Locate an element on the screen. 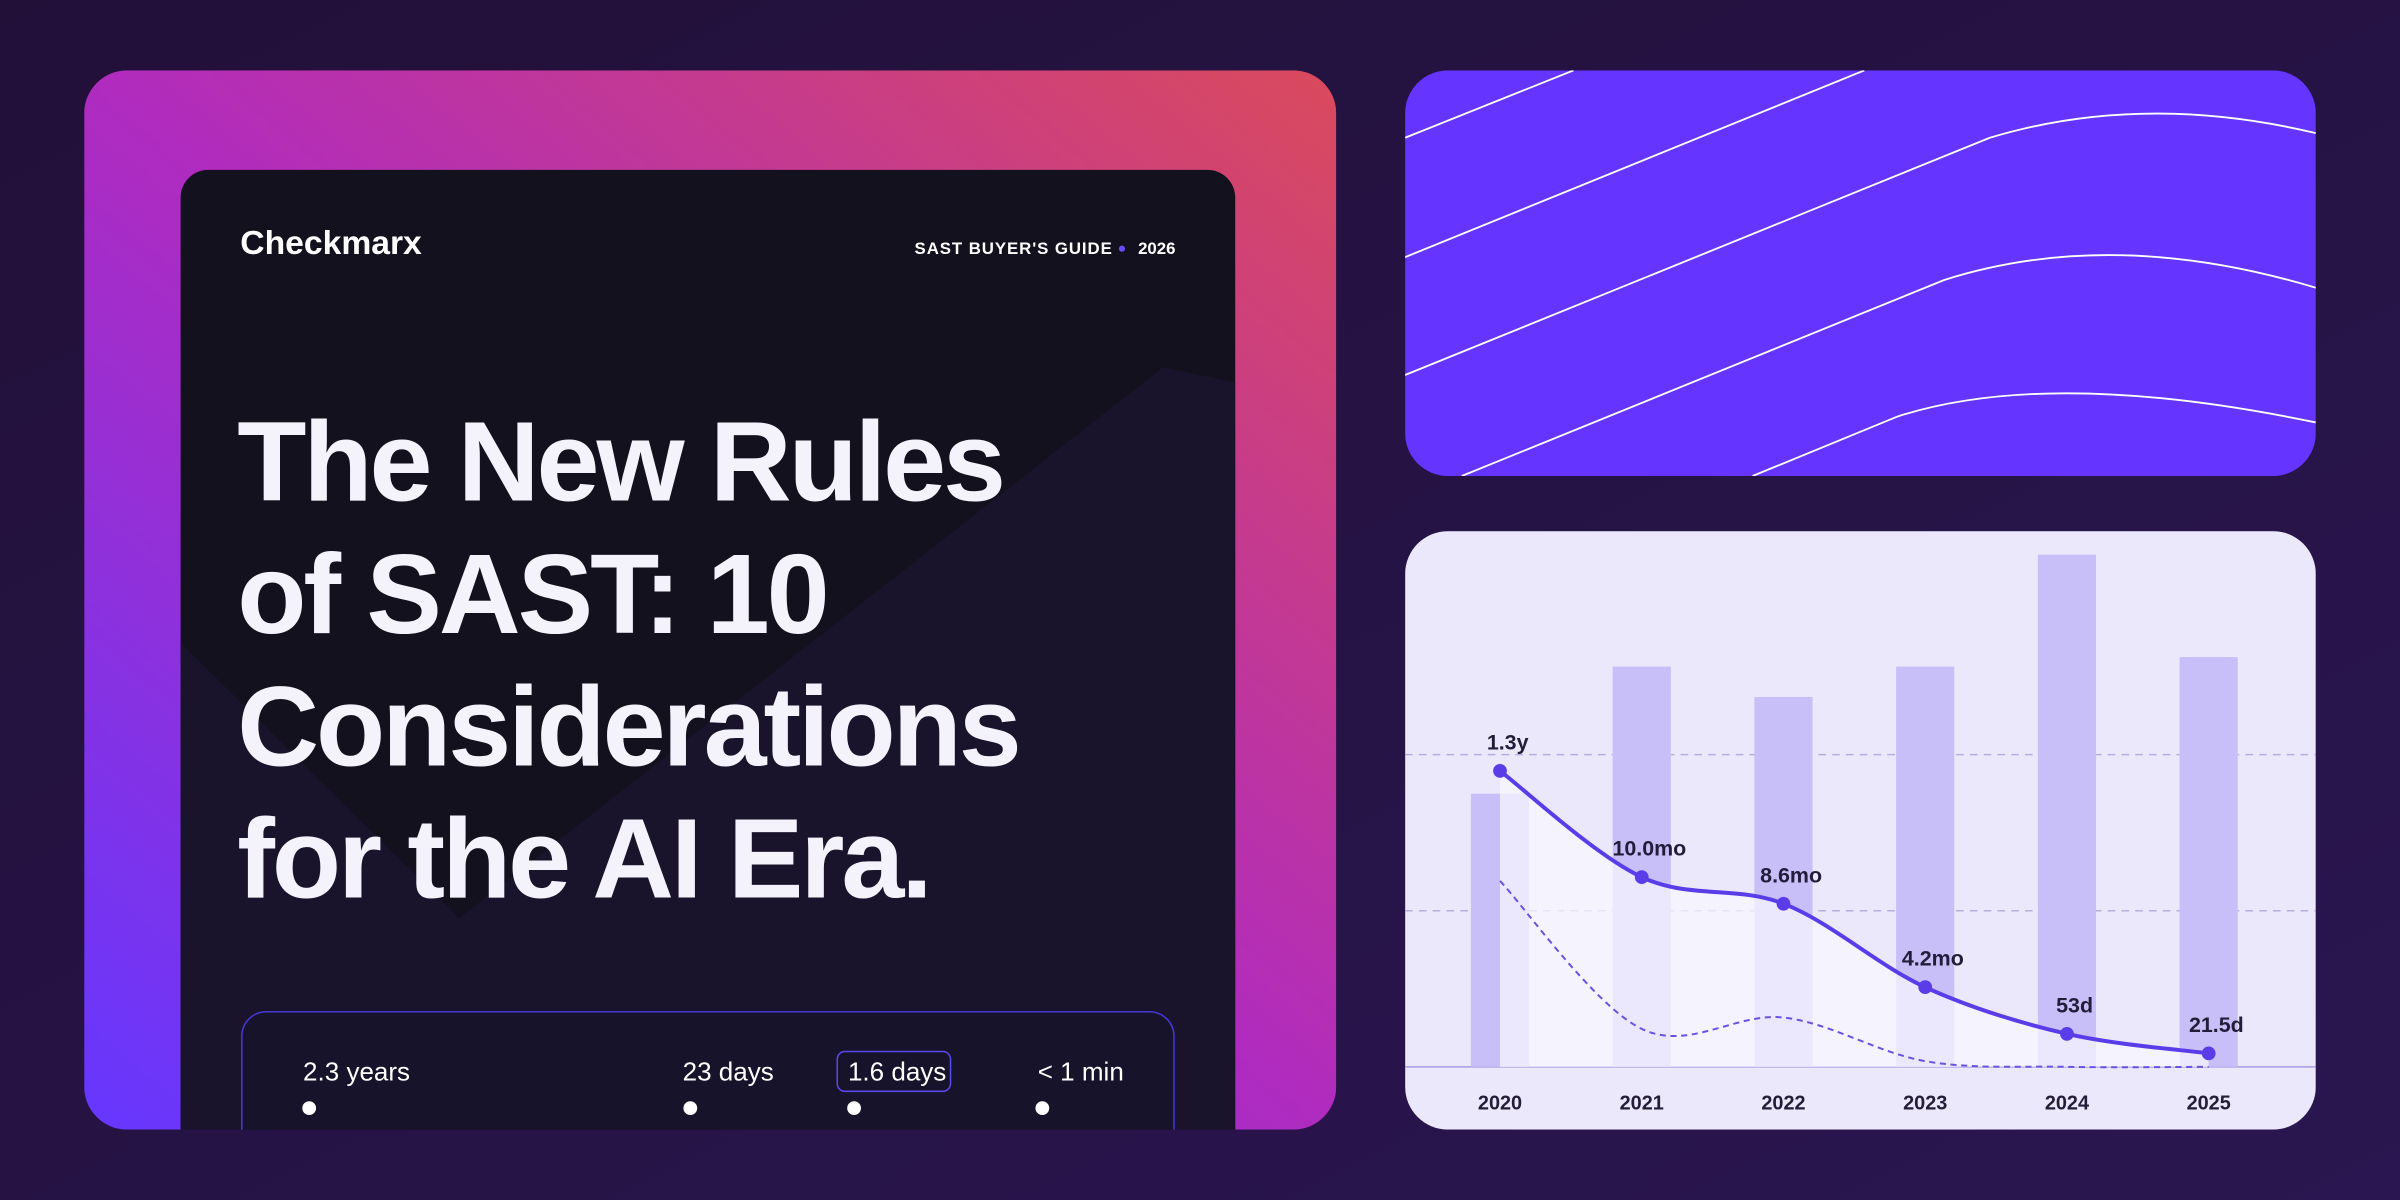 This screenshot has height=1200, width=2400. timeline-label: 2.3 years is located at coordinates (356, 1072).